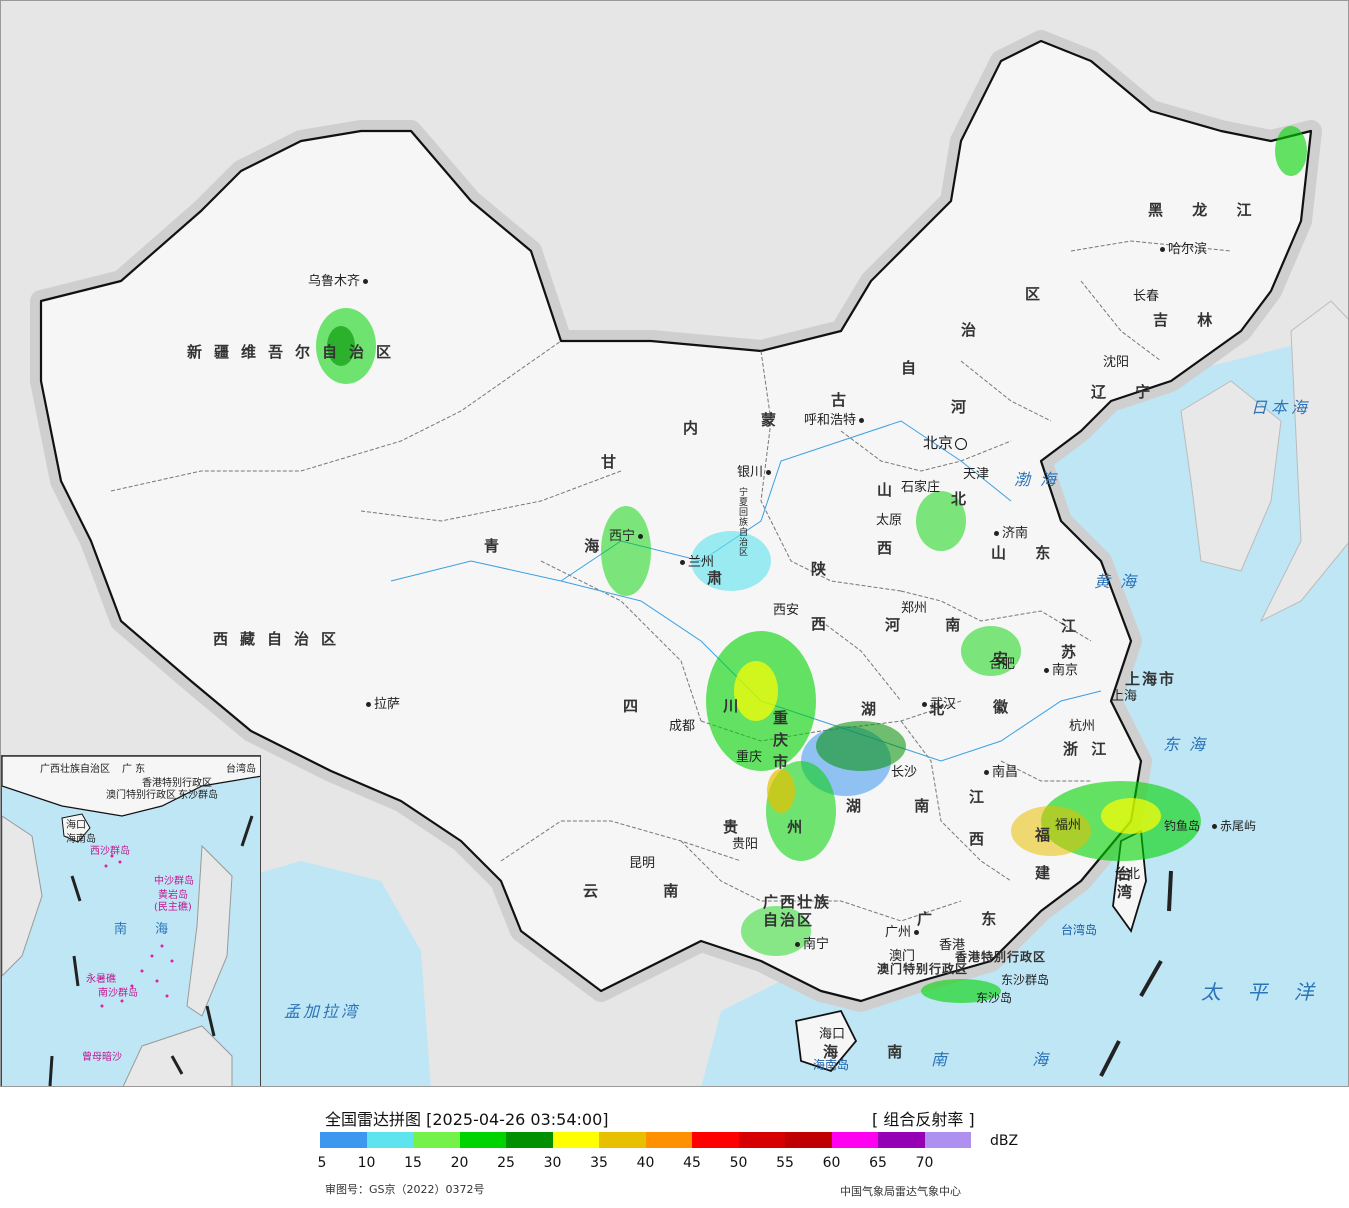 The image size is (1349, 1208). Describe the element at coordinates (797, 911) in the screenshot. I see `province-label-guangxi: 广西壮族自治区` at that location.